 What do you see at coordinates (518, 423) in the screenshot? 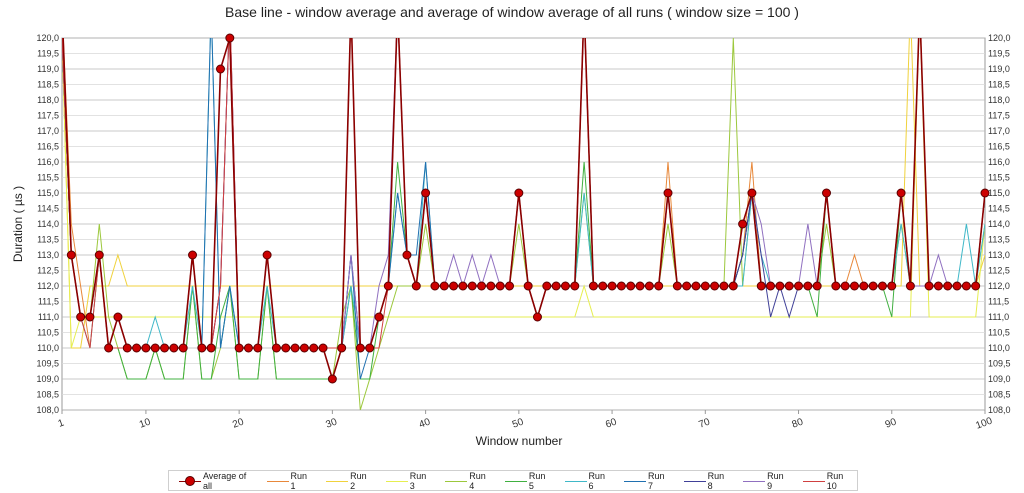
I see `x-tick-label: 50` at bounding box center [518, 423].